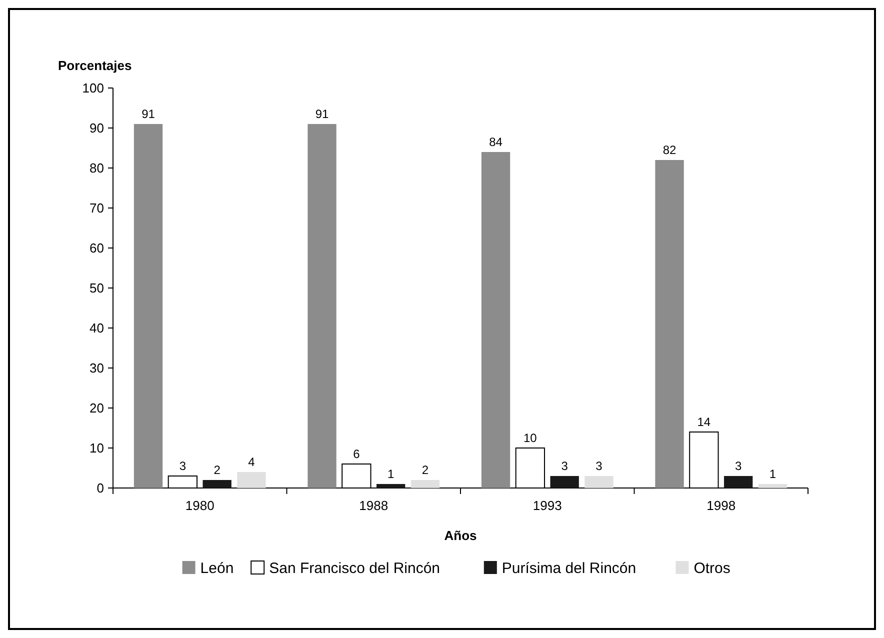 The width and height of the screenshot is (884, 638). Describe the element at coordinates (93, 88) in the screenshot. I see `y-tick-label: 100` at that location.